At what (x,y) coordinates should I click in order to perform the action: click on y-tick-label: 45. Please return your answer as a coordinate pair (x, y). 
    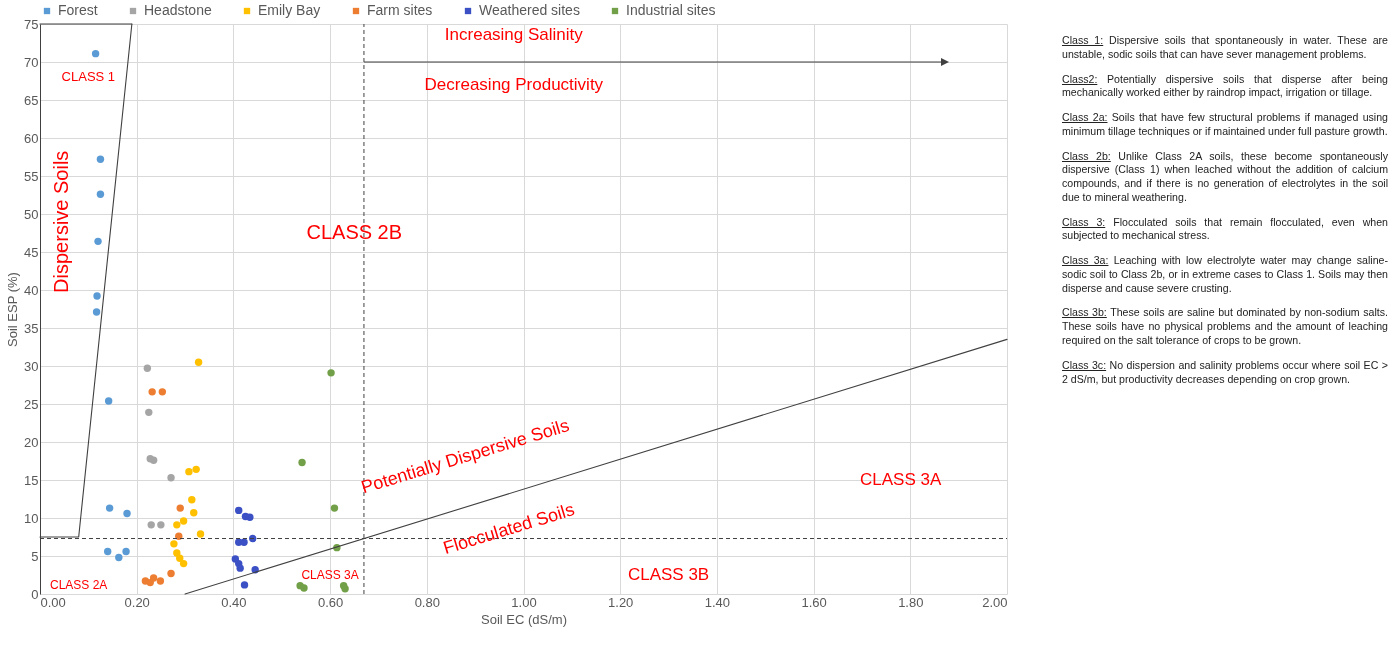
    Looking at the image, I should click on (31, 252).